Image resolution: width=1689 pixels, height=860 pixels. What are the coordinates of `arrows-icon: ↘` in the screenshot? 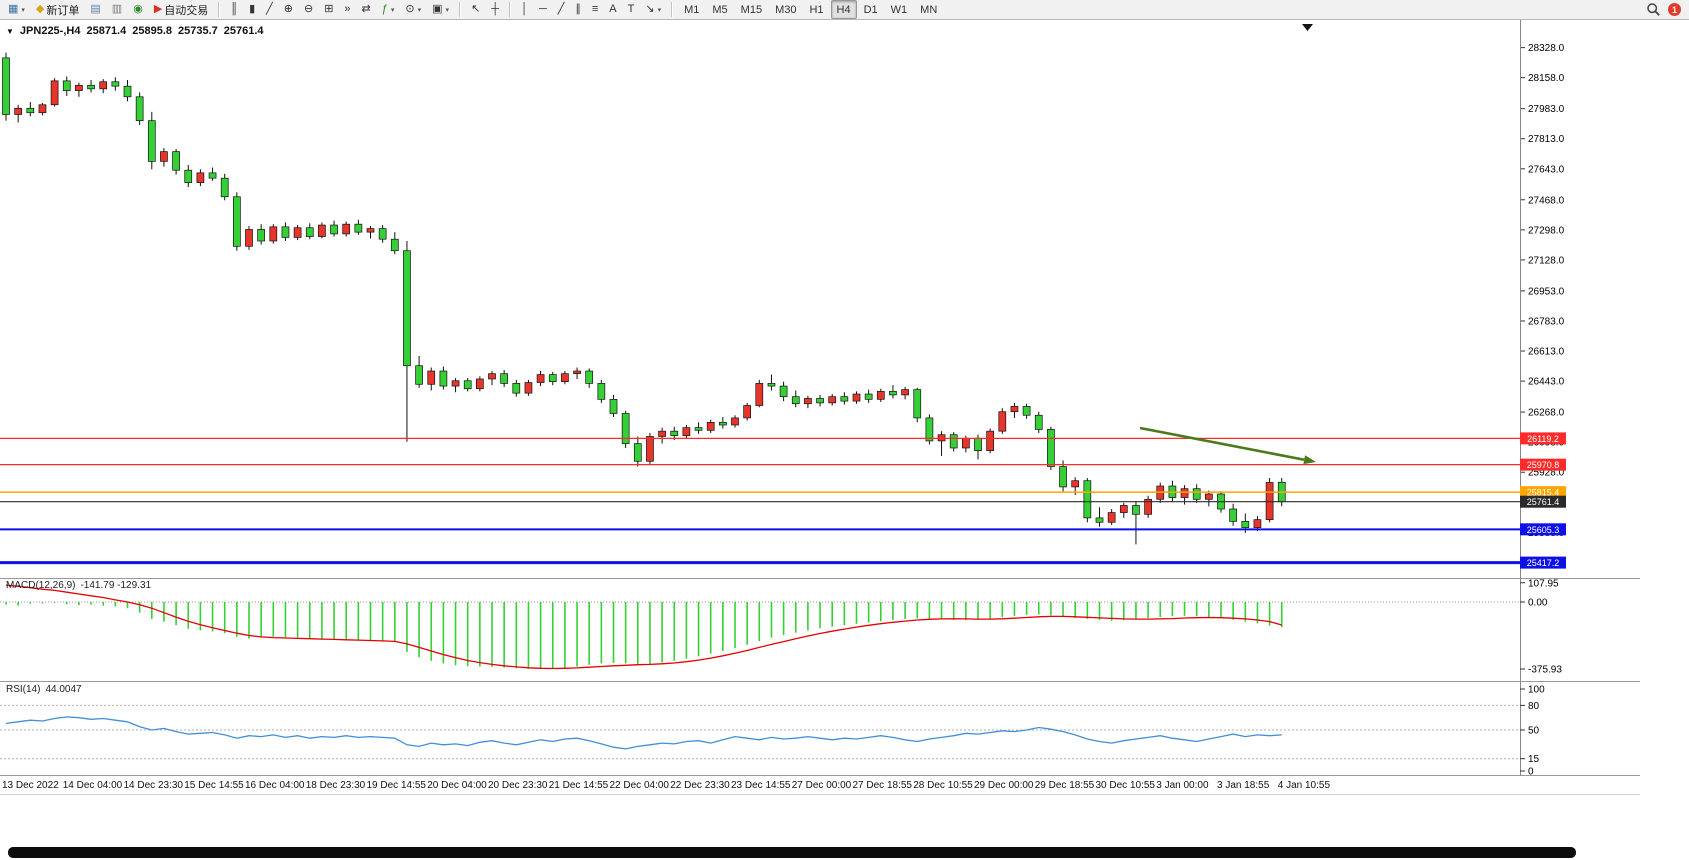 It's located at (650, 9).